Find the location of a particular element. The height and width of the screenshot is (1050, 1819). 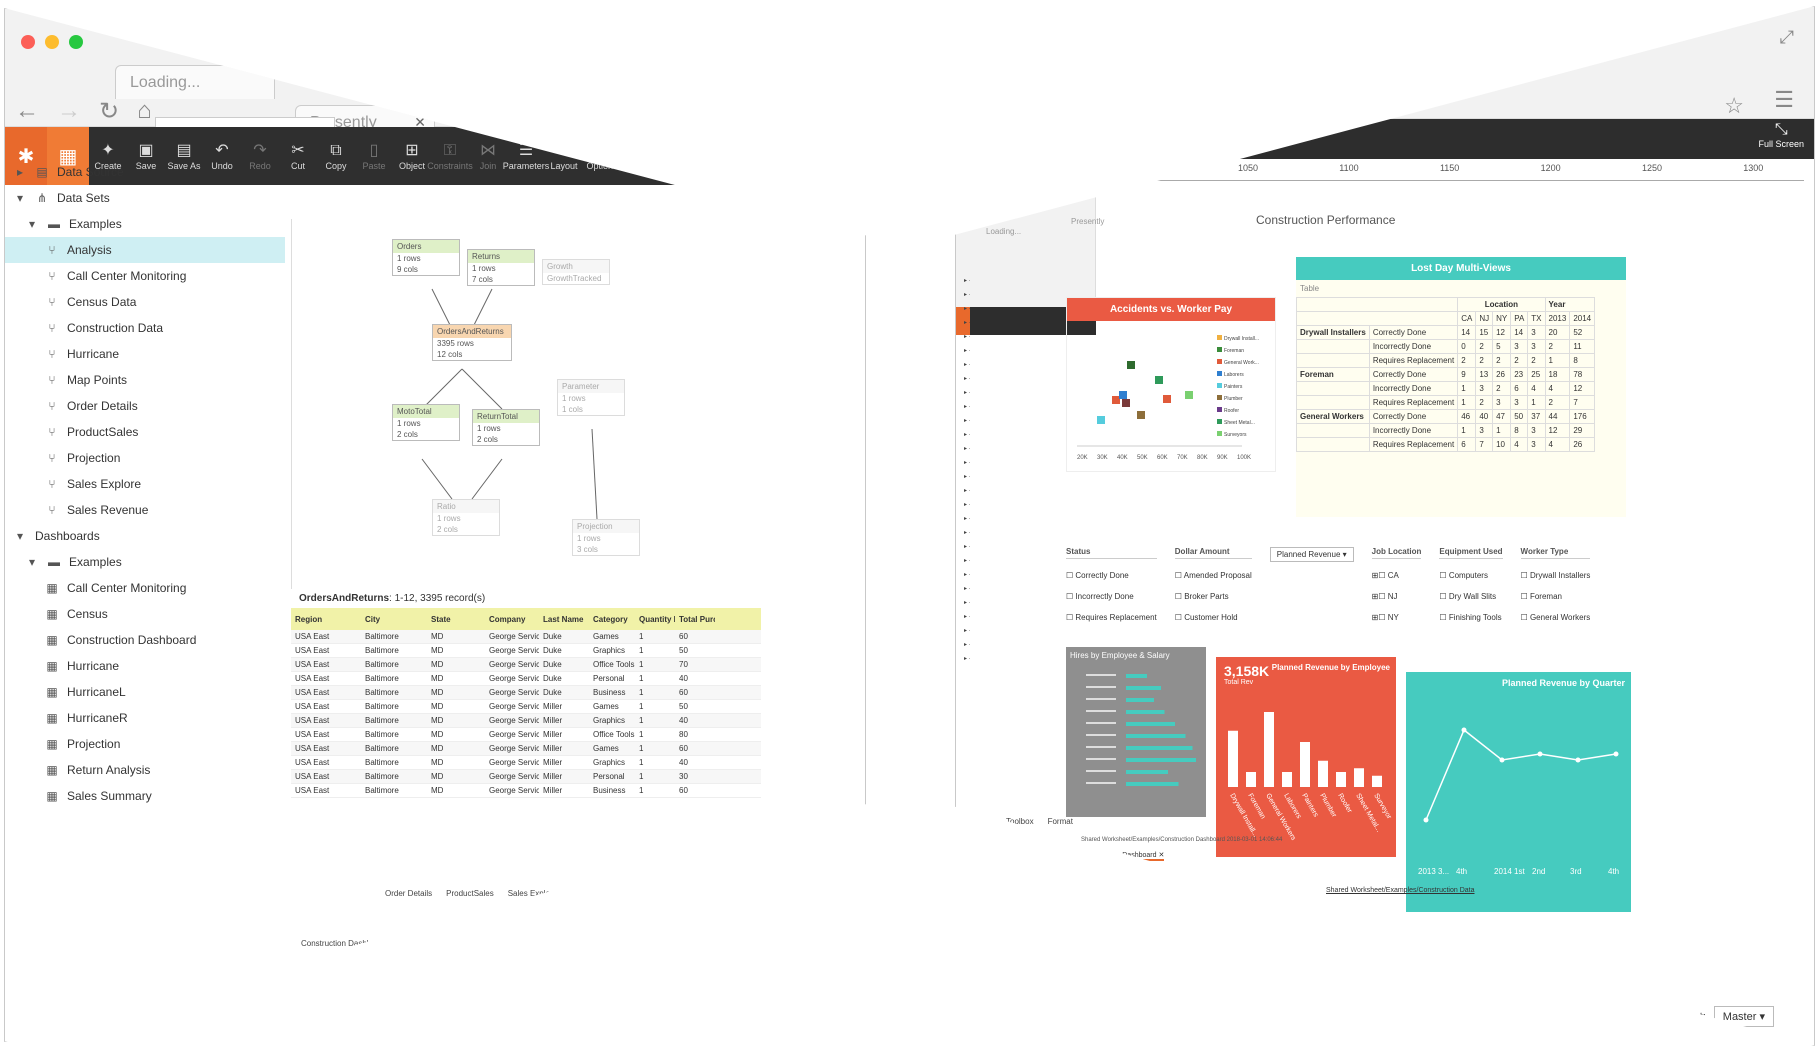

block-mototal: MotoTotal 1 rows 2 cols is located at coordinates (426, 422).